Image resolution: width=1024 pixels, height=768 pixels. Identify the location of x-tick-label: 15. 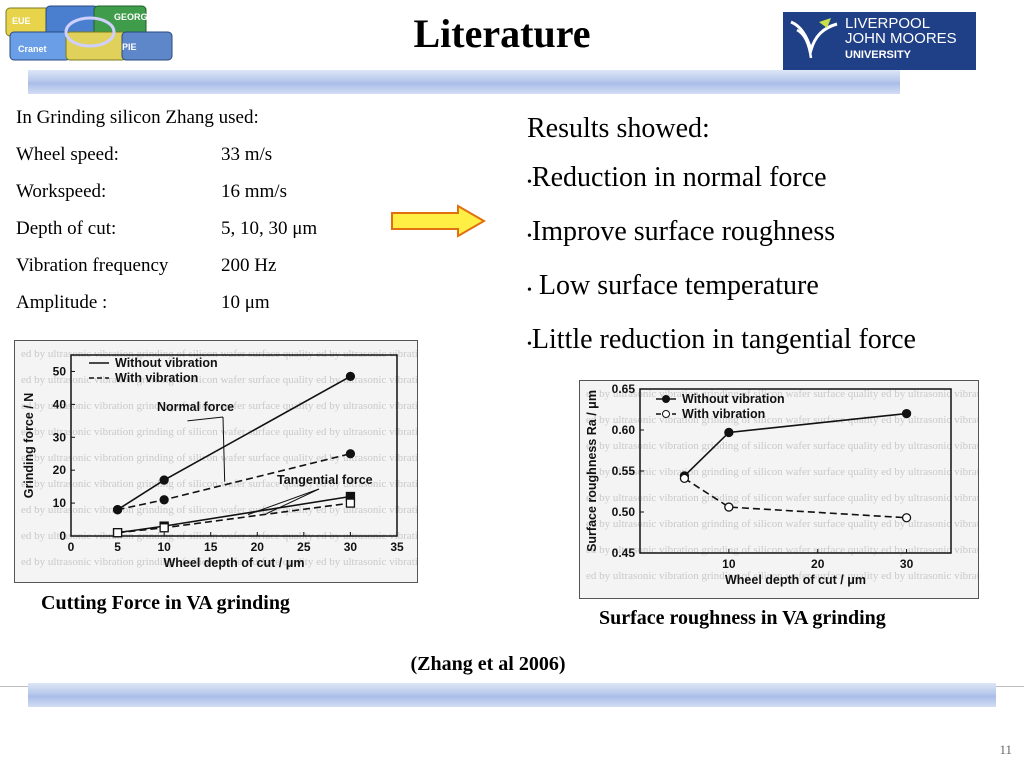
(211, 547).